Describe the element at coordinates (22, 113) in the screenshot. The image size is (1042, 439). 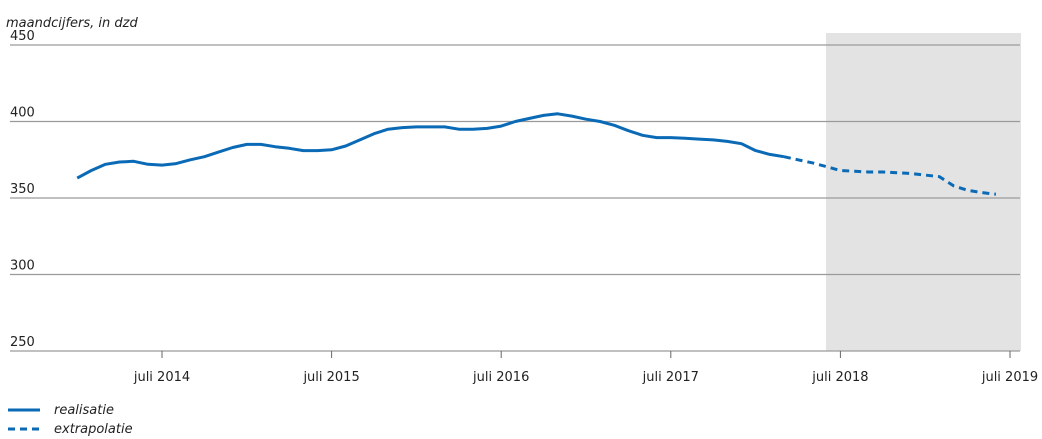
I see `y-tick-label: 400` at that location.